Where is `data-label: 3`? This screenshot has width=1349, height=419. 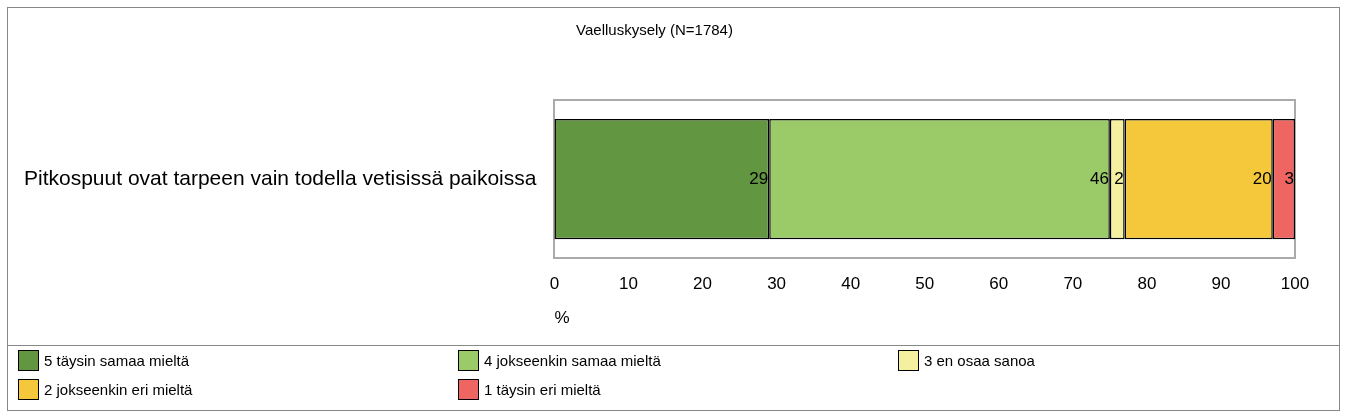 data-label: 3 is located at coordinates (1289, 178).